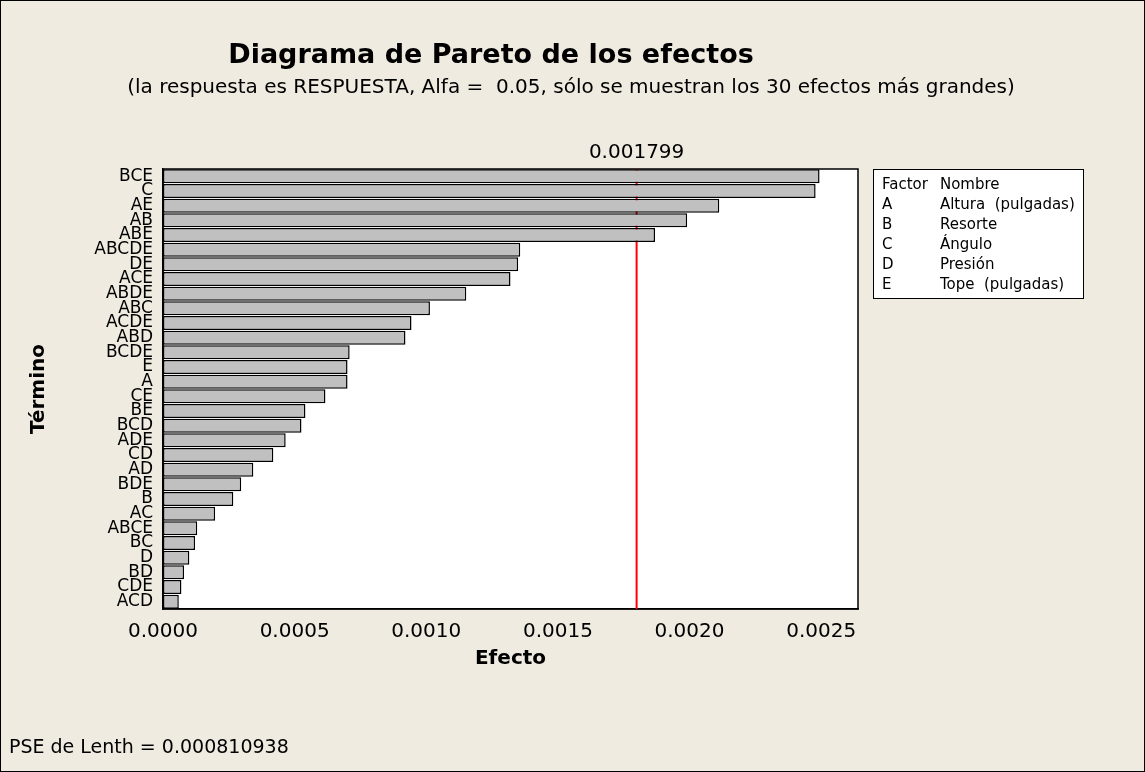 The height and width of the screenshot is (772, 1145). What do you see at coordinates (1002, 284) in the screenshot?
I see `text: Tope (pulgadas)` at bounding box center [1002, 284].